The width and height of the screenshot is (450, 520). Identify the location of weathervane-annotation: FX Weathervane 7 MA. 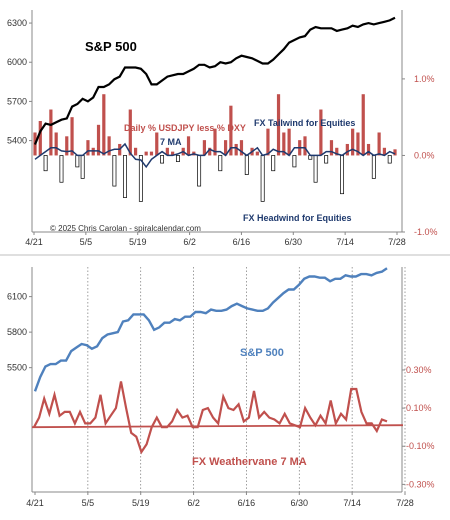
(249, 462).